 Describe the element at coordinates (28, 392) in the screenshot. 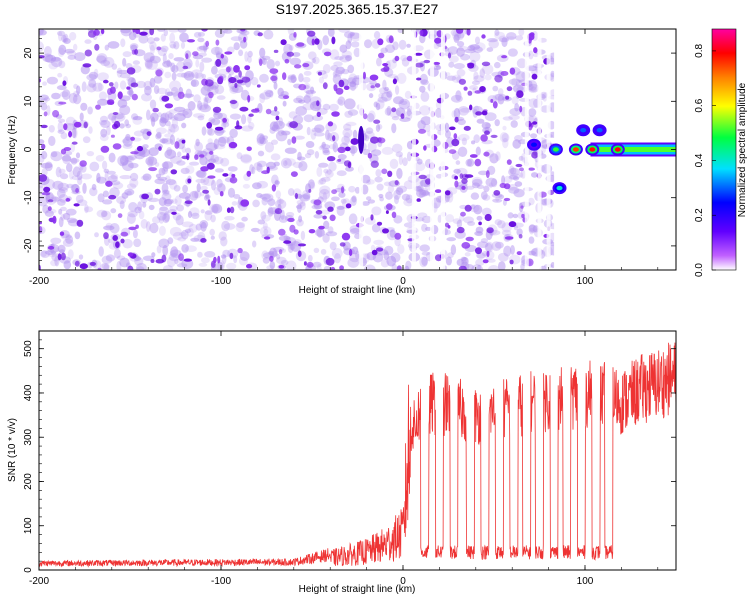

I see `y-tick-label: 400` at that location.